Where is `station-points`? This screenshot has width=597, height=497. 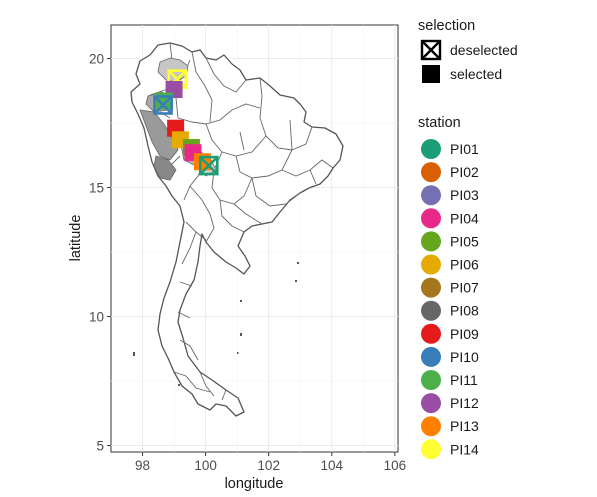
station-points is located at coordinates (186, 122).